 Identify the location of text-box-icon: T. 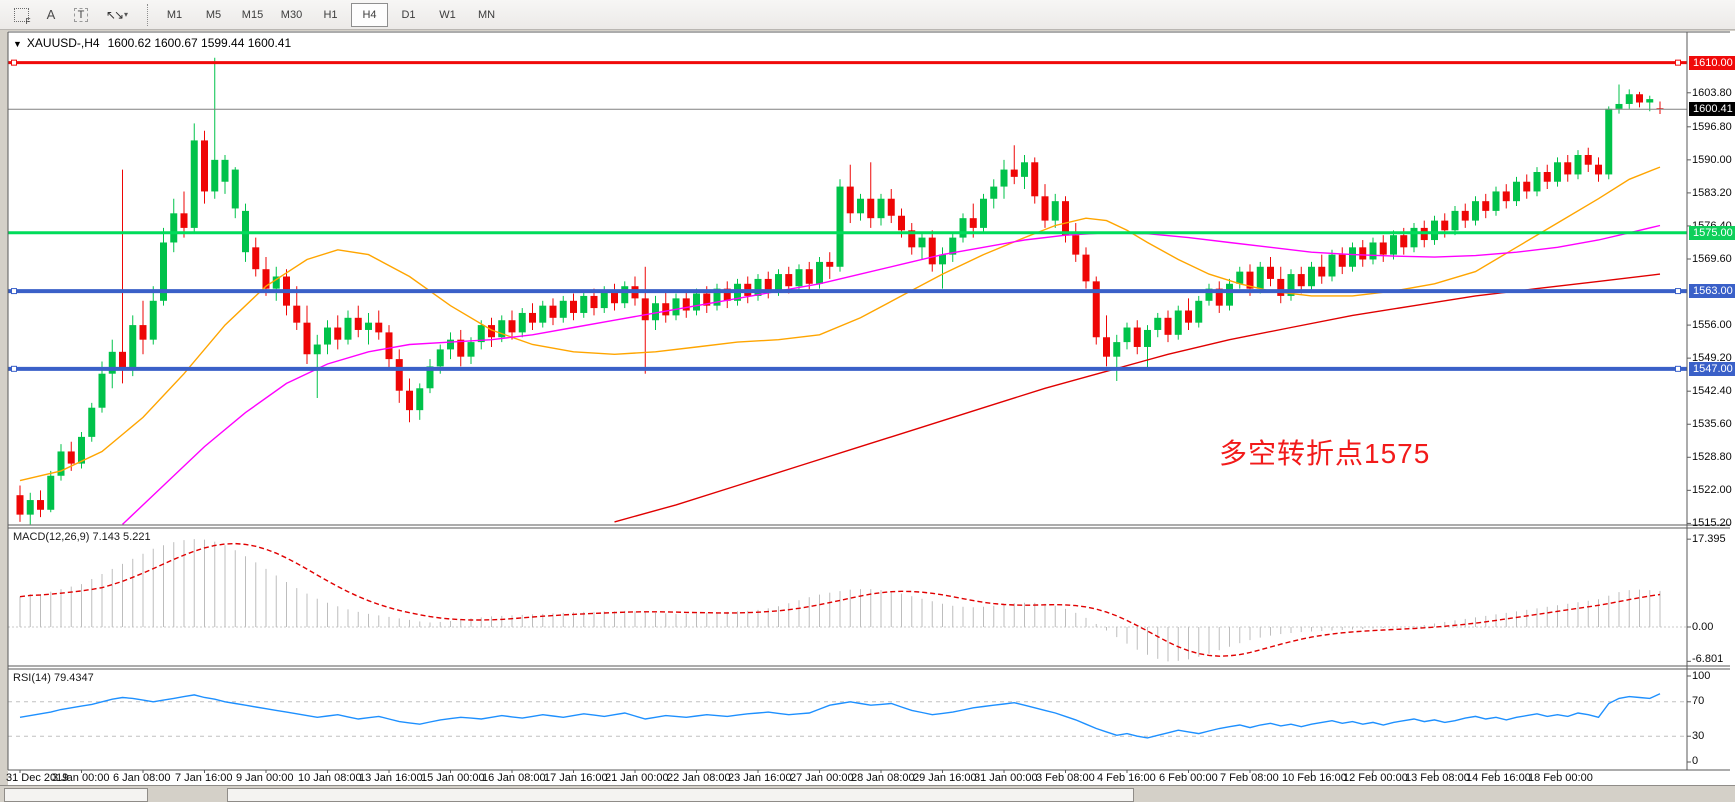
(81, 14).